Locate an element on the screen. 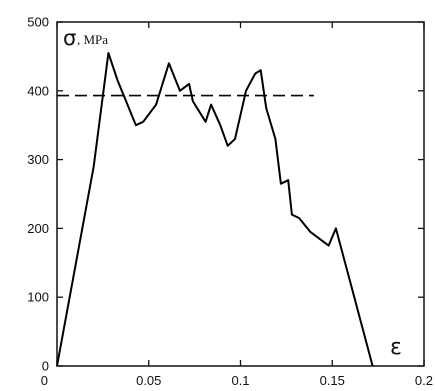 The height and width of the screenshot is (391, 435). y-tick-label: 200 is located at coordinates (38, 228).